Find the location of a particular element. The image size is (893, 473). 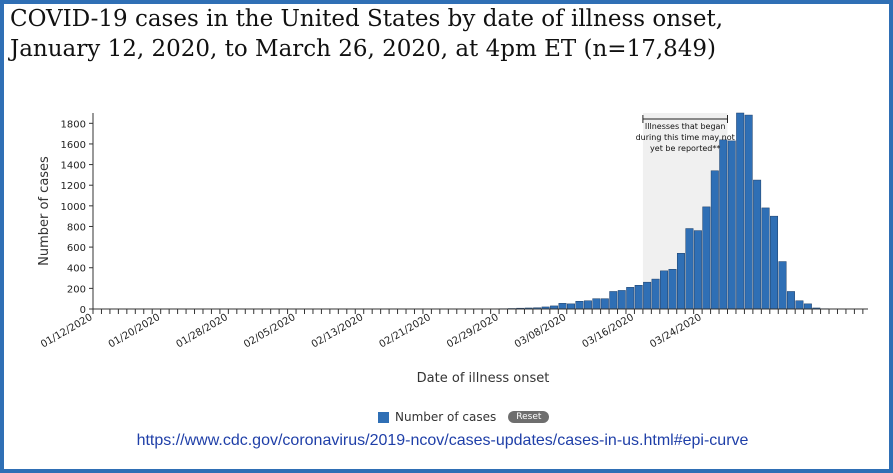

y-tick-label: 800 is located at coordinates (76, 227).